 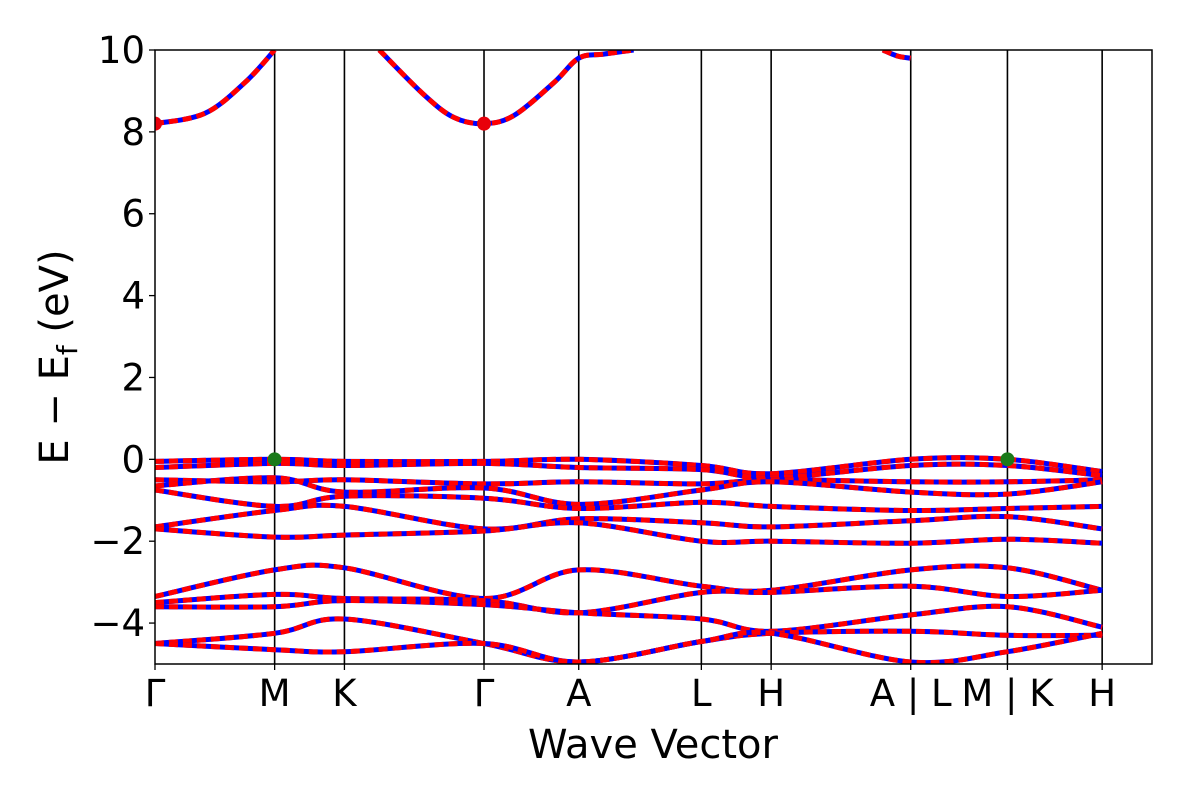 I want to click on x-axis-label: Wave Vector, so click(x=653, y=745).